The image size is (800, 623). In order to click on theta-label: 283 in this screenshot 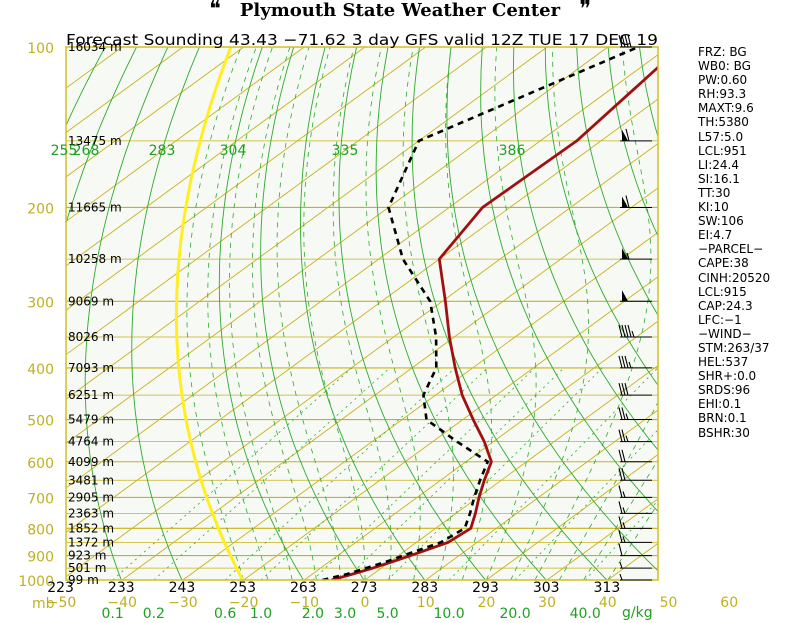, I will do `click(424, 588)`.